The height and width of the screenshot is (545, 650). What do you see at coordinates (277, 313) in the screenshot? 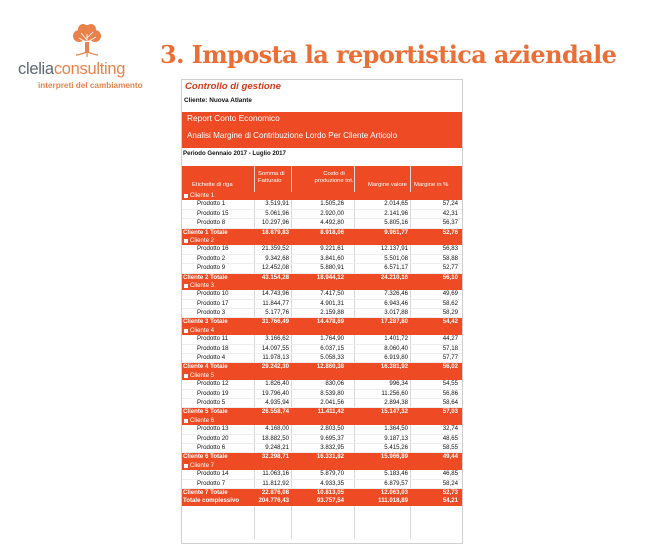
I see `table-cell: 5.177,76` at bounding box center [277, 313].